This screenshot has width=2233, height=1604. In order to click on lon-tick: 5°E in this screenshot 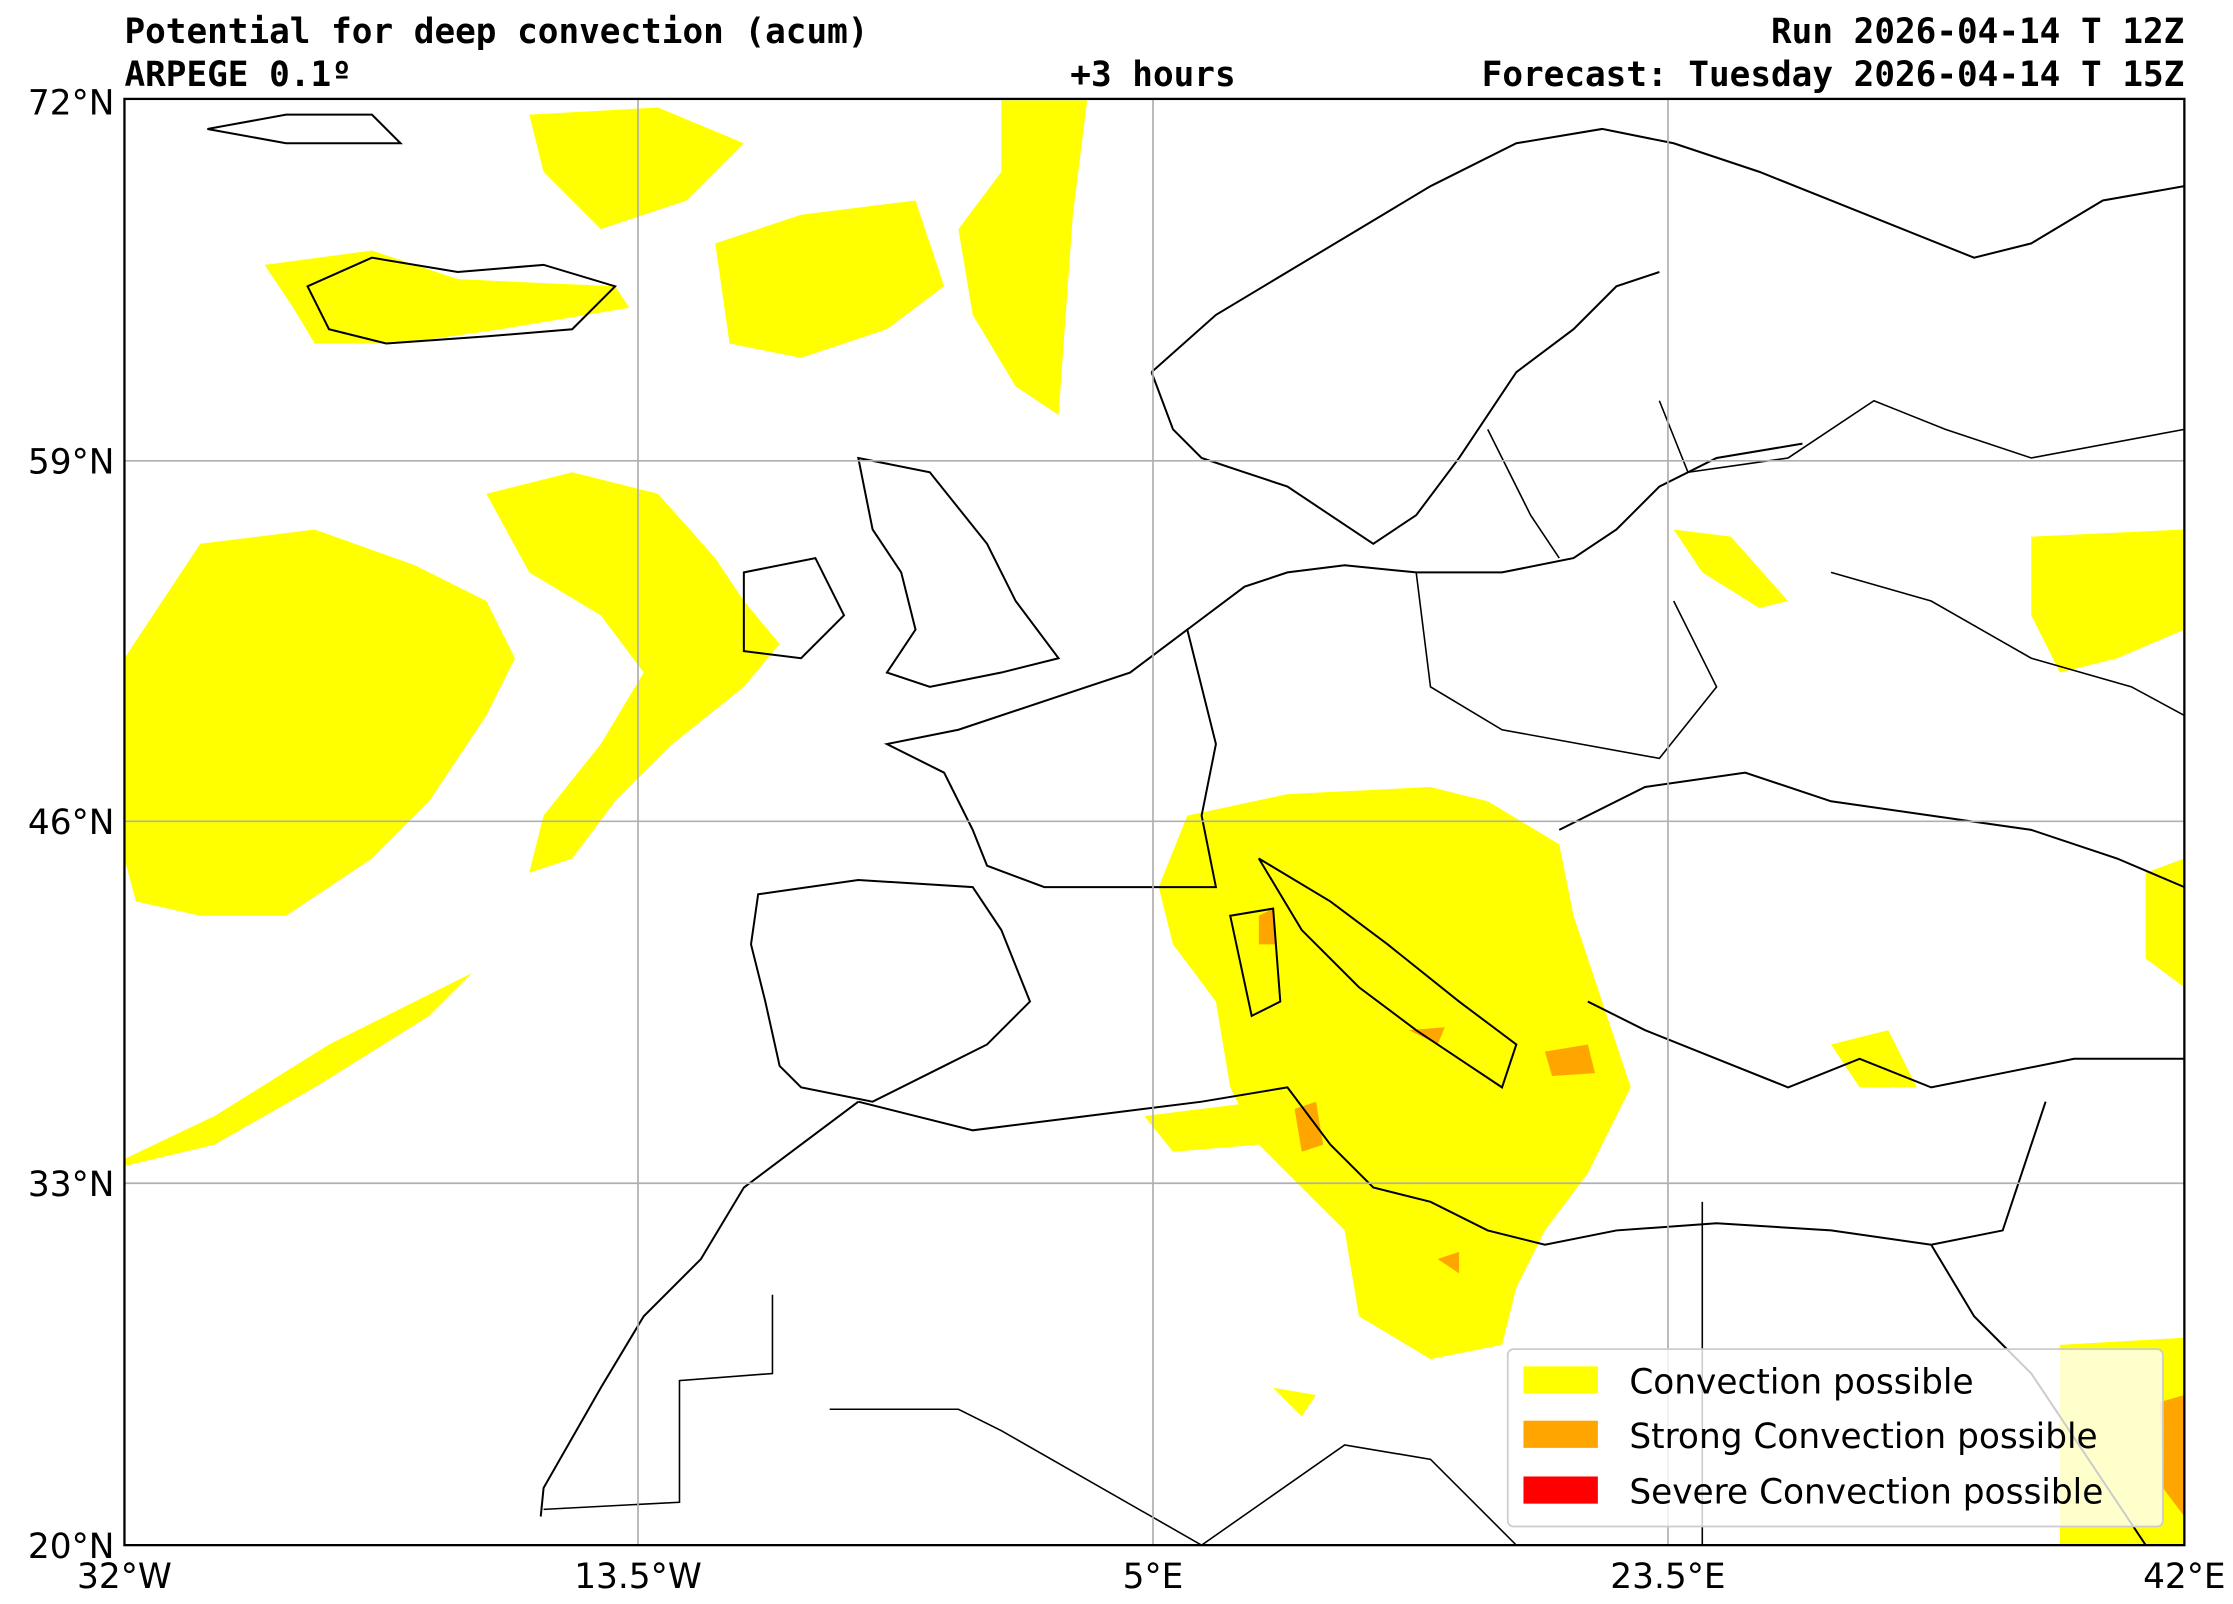, I will do `click(1153, 1577)`.